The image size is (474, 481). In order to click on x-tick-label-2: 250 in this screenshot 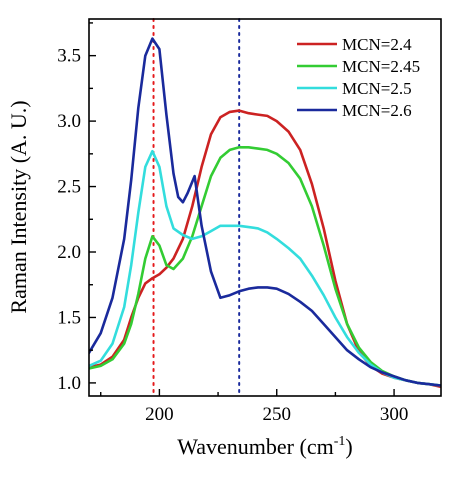, I will do `click(276, 414)`.